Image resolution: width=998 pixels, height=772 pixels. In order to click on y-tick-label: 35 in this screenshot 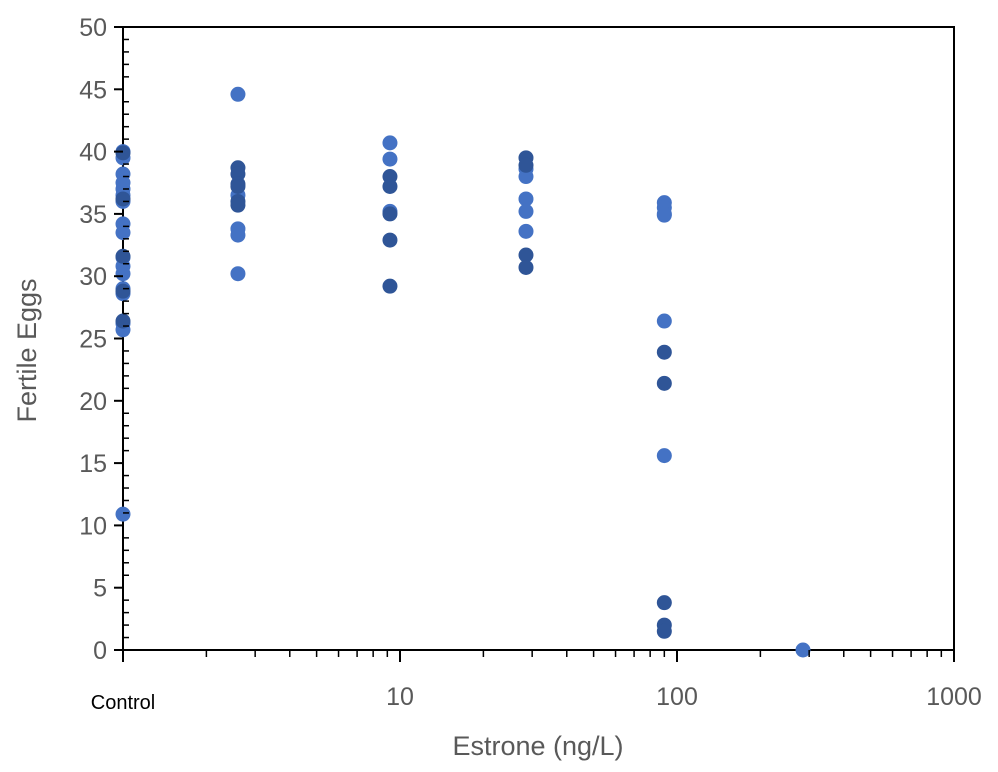, I will do `click(93, 215)`.